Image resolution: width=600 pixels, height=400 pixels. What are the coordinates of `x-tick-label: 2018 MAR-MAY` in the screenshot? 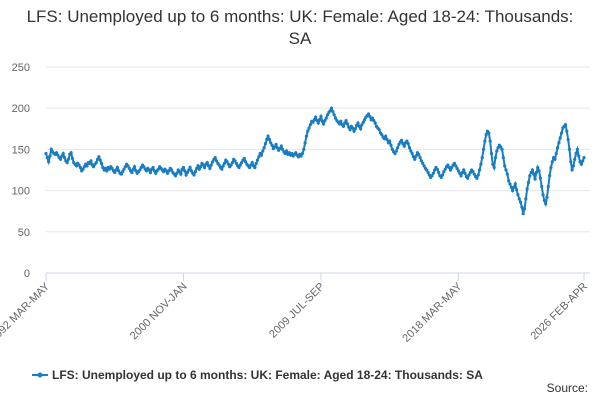 It's located at (432, 312).